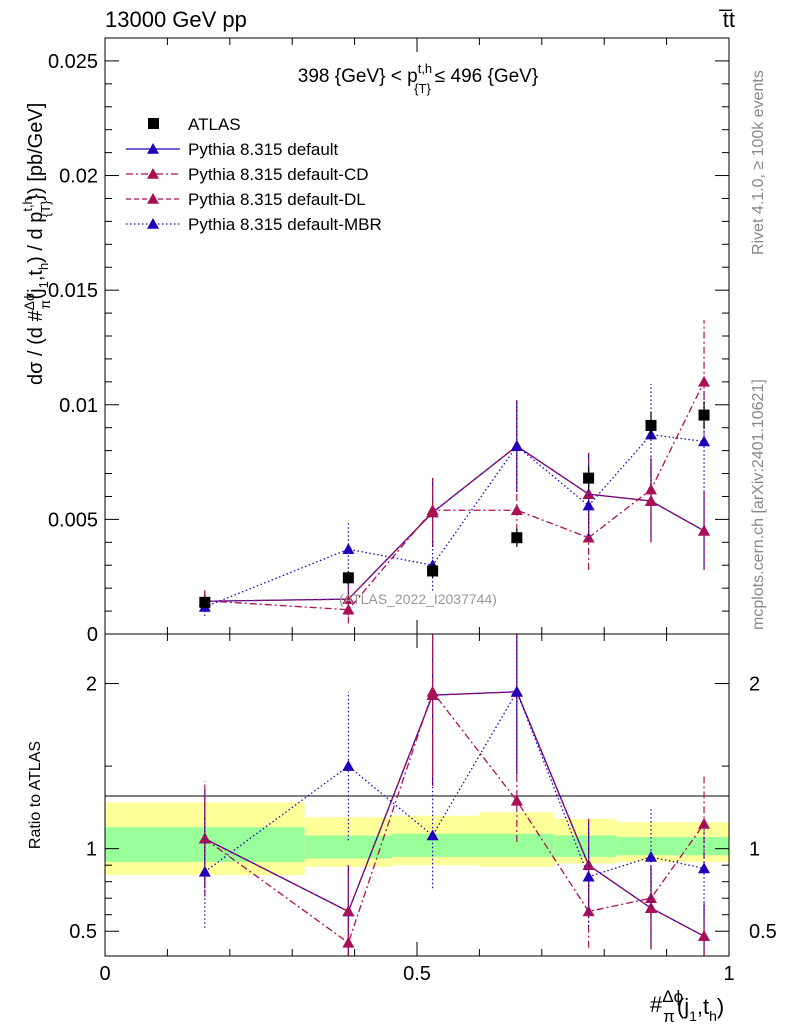 Image resolution: width=786 pixels, height=1024 pixels. I want to click on xlabel-d: ), so click(720, 1006).